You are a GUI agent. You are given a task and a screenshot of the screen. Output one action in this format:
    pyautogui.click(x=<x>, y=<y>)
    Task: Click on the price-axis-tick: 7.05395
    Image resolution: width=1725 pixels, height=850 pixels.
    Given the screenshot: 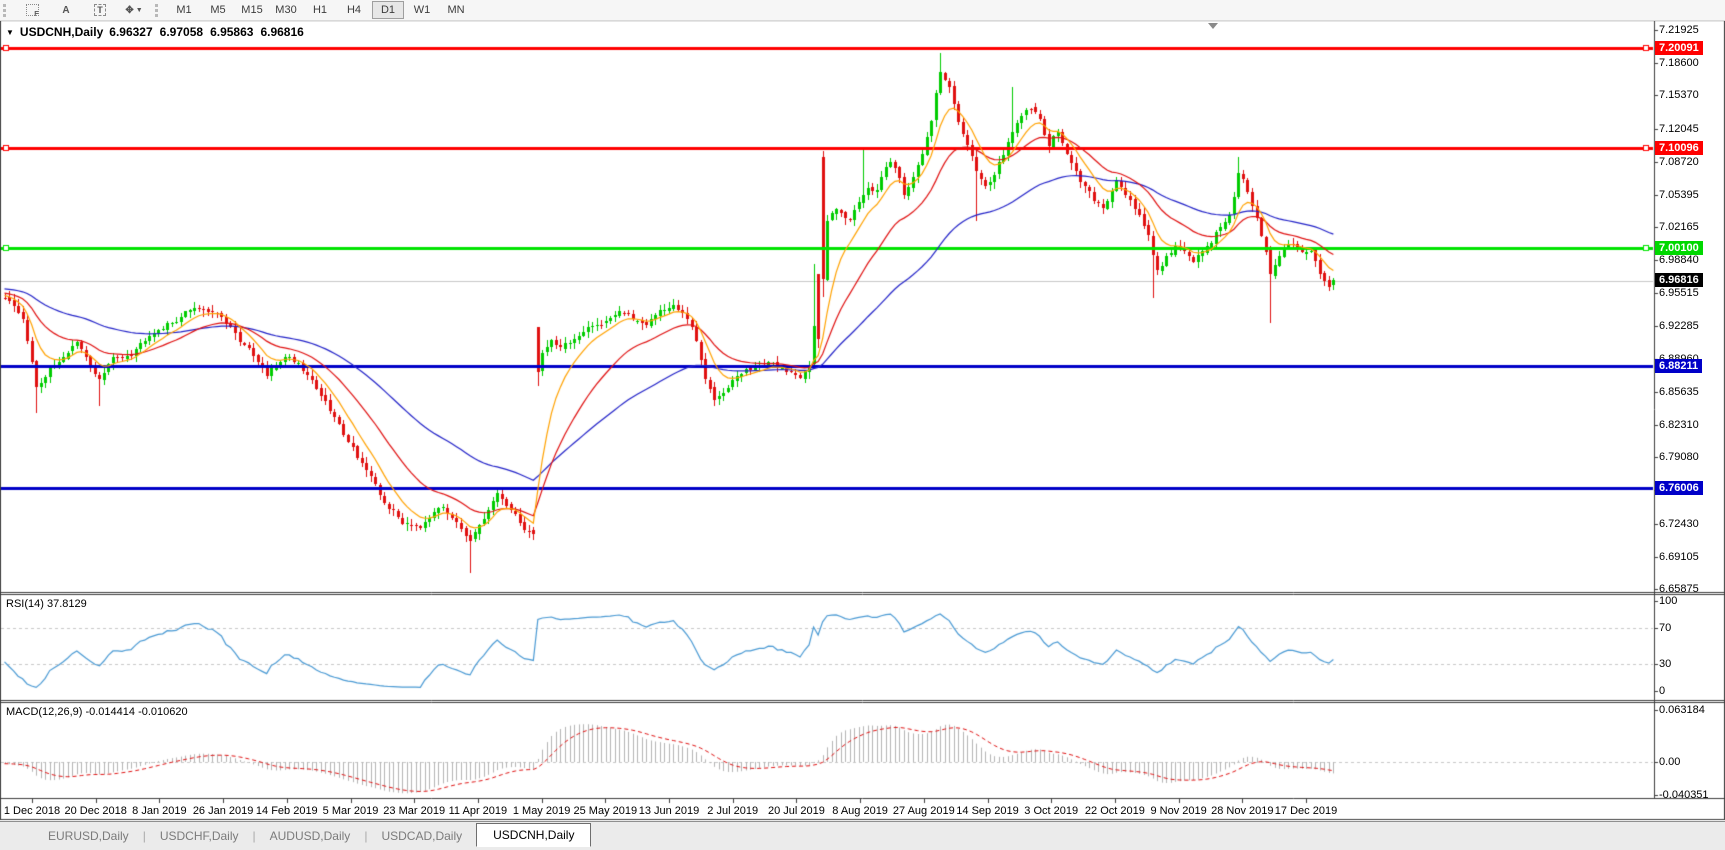 What is the action you would take?
    pyautogui.click(x=1679, y=194)
    